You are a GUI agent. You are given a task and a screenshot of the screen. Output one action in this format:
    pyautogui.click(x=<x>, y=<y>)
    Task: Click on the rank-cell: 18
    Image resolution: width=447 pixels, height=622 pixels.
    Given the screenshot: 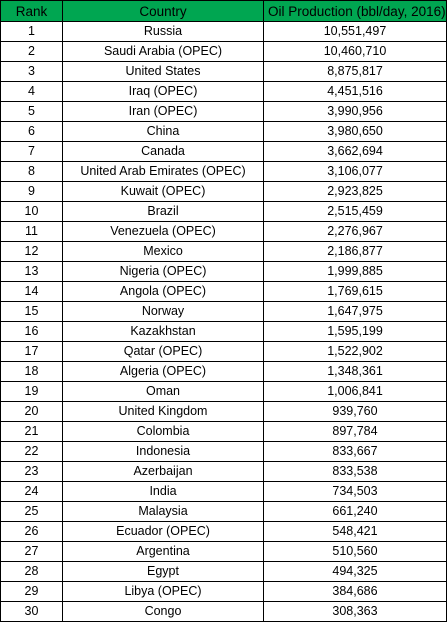 What is the action you would take?
    pyautogui.click(x=31, y=371)
    